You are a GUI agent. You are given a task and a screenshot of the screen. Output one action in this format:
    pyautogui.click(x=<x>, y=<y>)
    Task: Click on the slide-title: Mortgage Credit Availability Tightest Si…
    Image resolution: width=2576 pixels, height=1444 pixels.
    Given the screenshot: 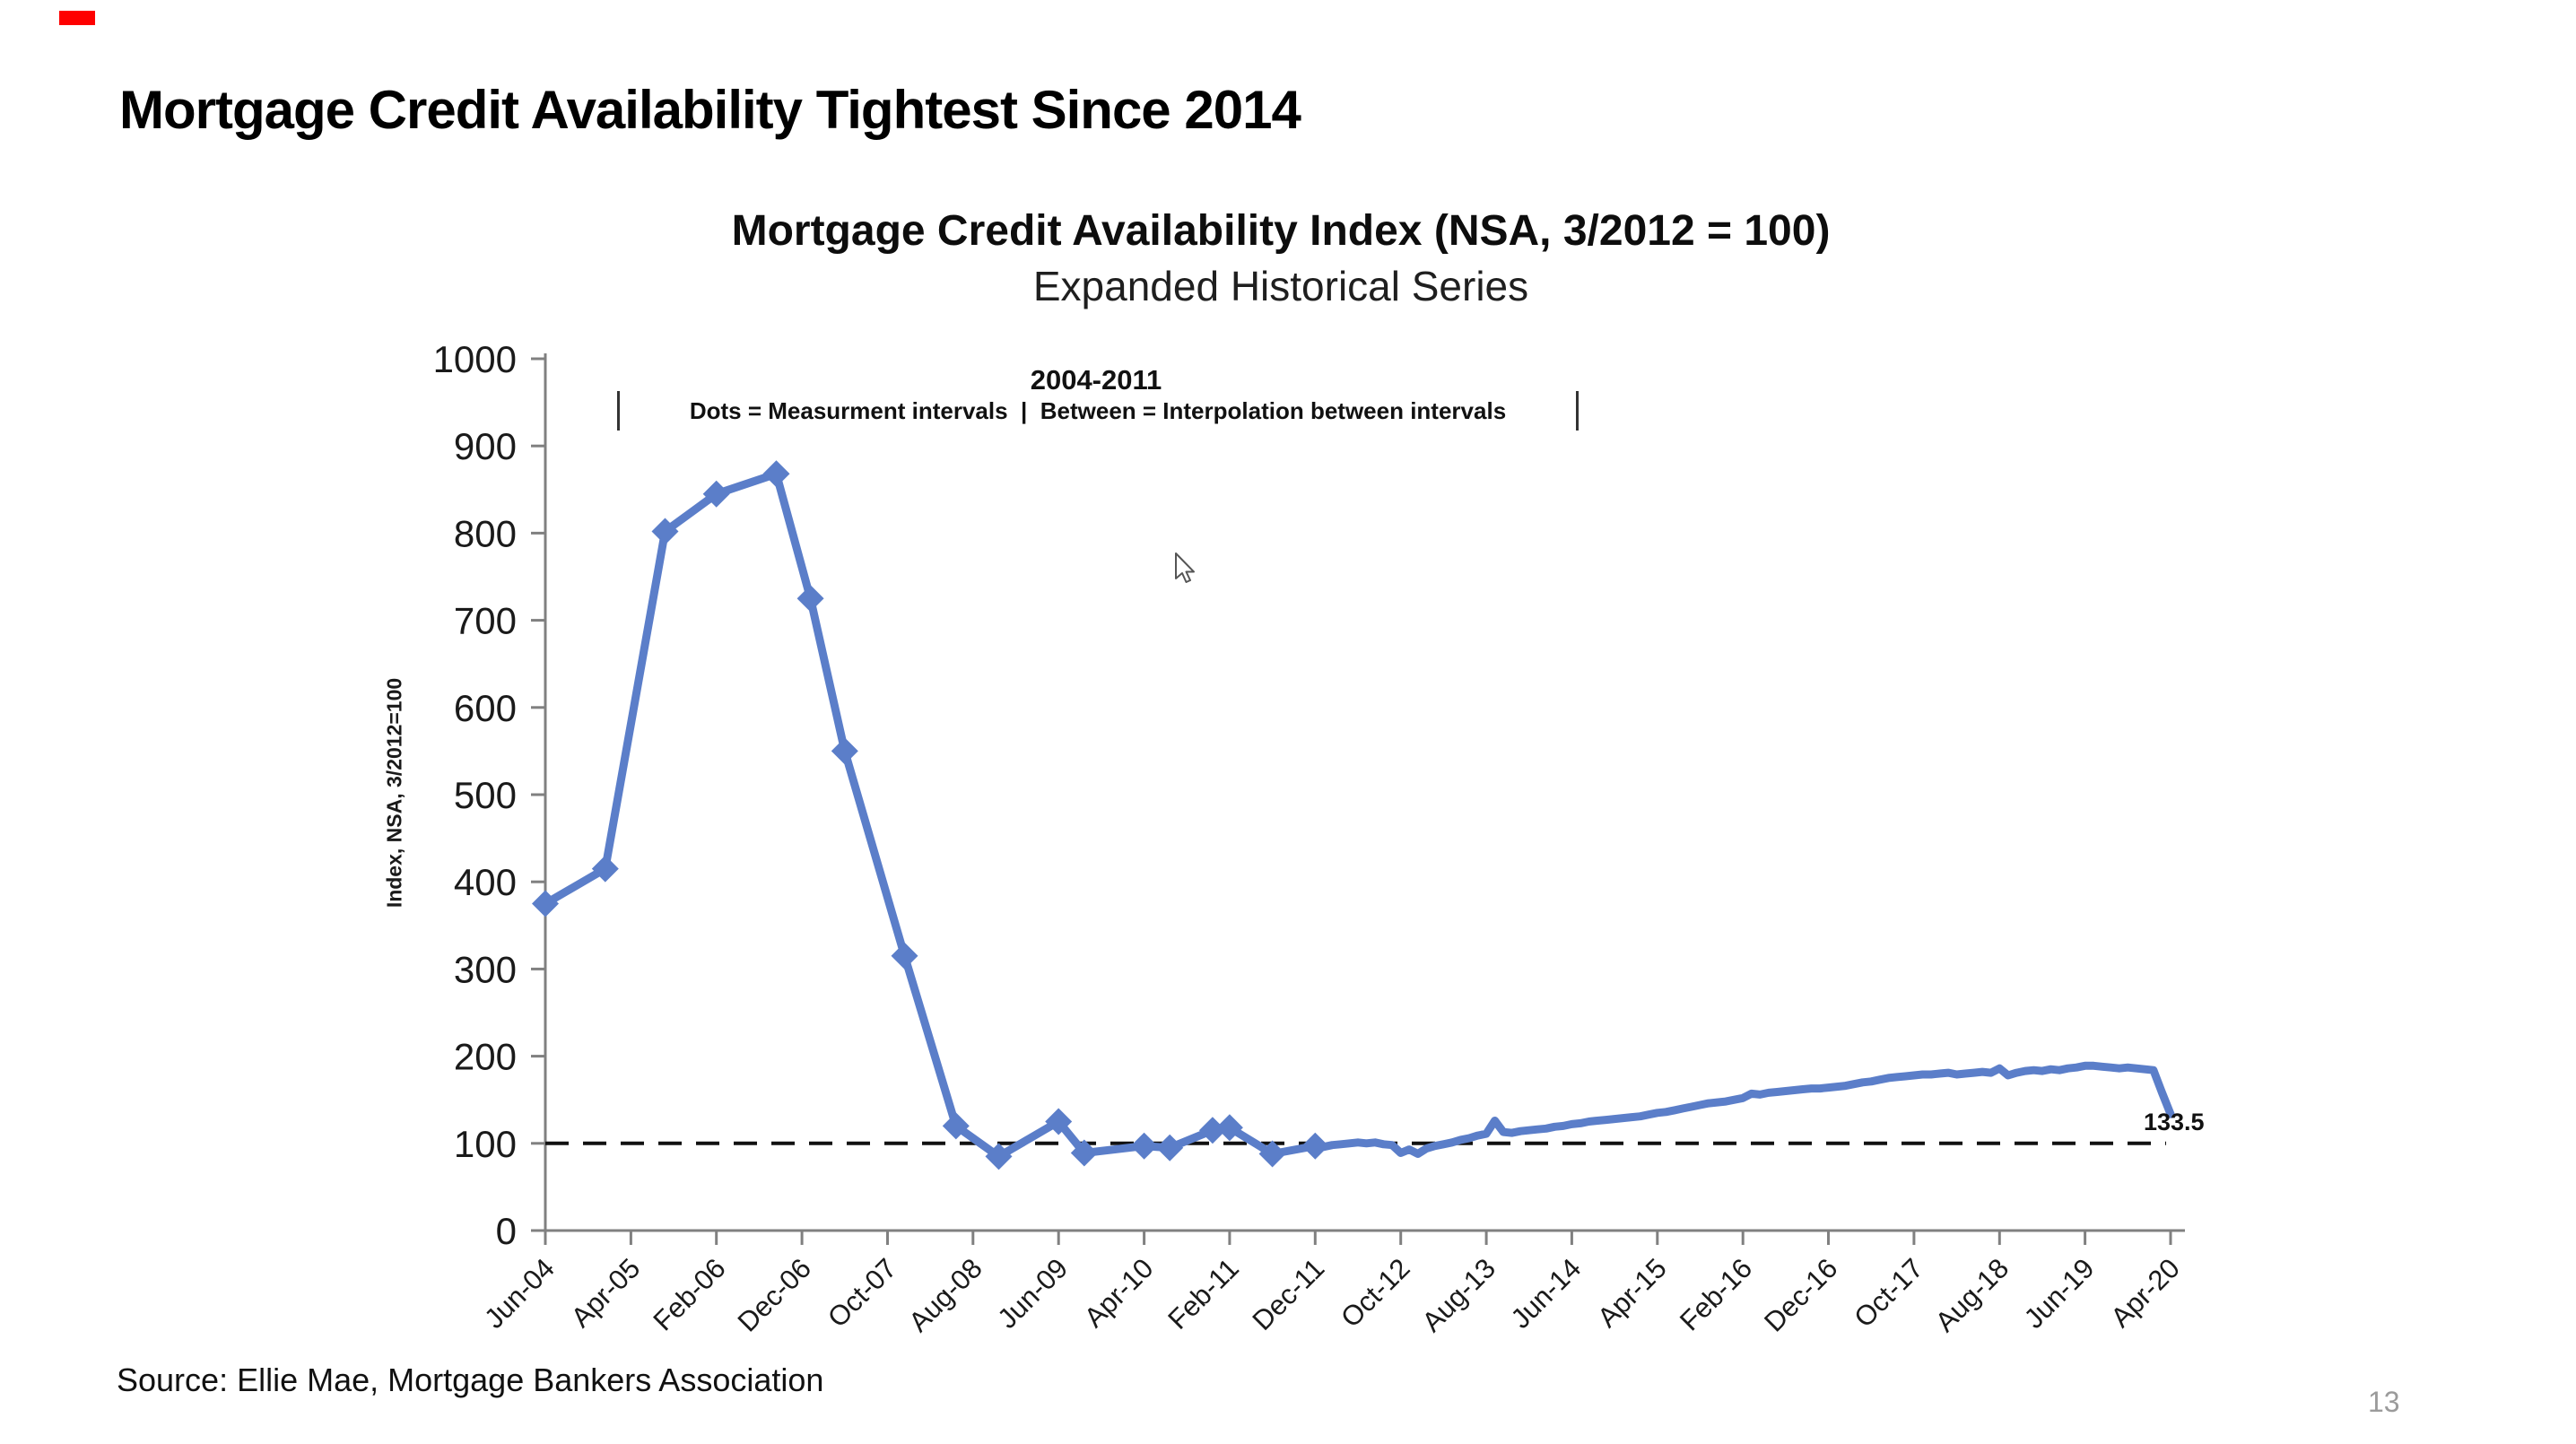 What is the action you would take?
    pyautogui.click(x=710, y=110)
    